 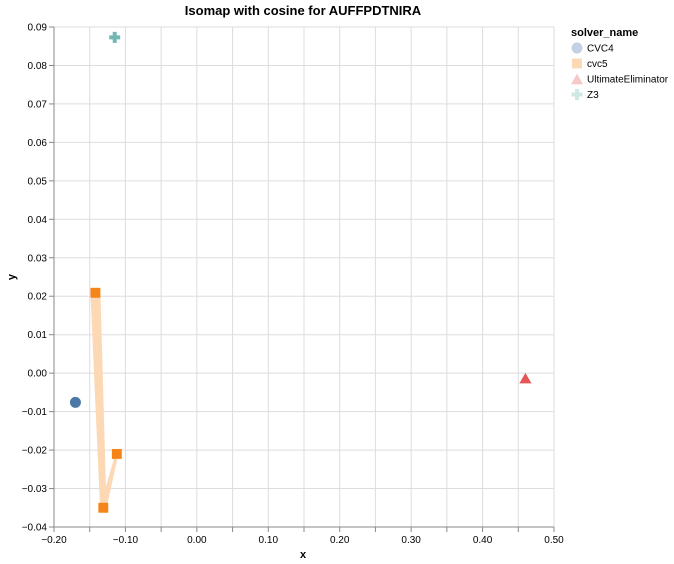 I want to click on x-tick-label: −0.20, so click(x=54, y=540).